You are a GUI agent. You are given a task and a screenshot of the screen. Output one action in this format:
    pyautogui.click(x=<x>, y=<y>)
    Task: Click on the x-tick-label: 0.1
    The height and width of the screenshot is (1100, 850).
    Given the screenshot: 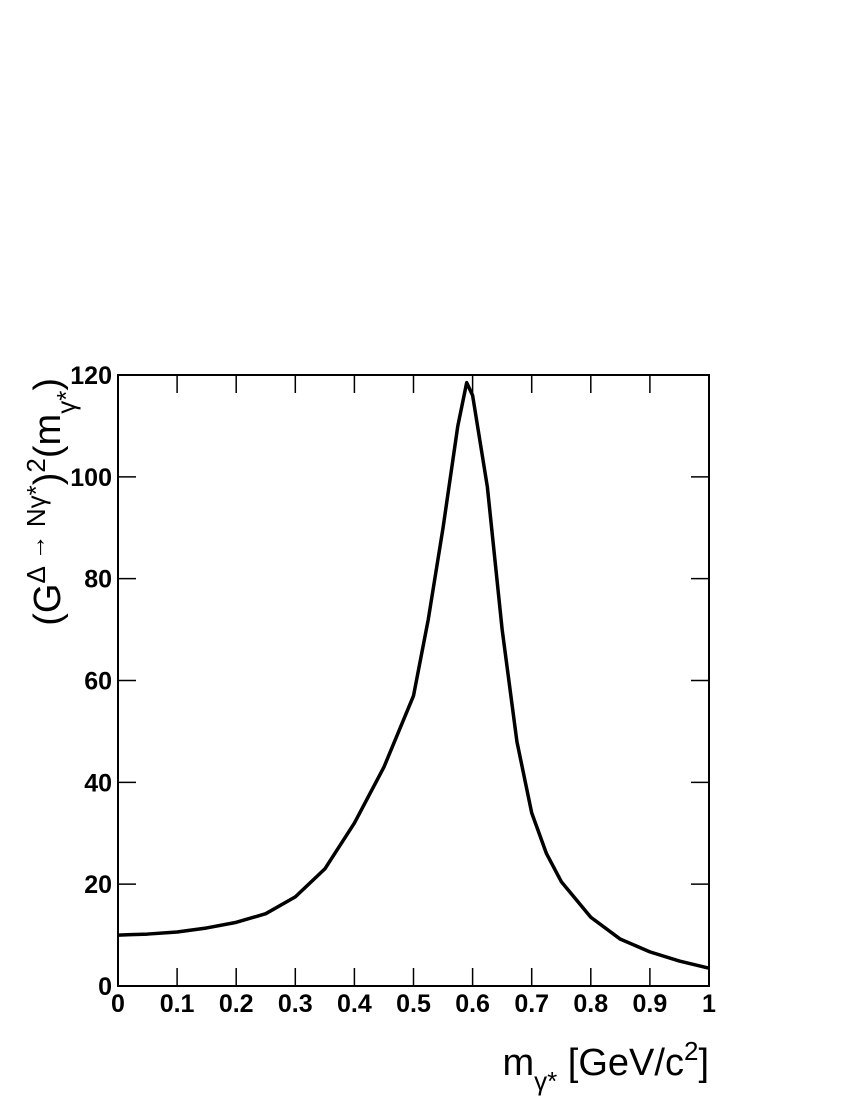 What is the action you would take?
    pyautogui.click(x=177, y=1004)
    